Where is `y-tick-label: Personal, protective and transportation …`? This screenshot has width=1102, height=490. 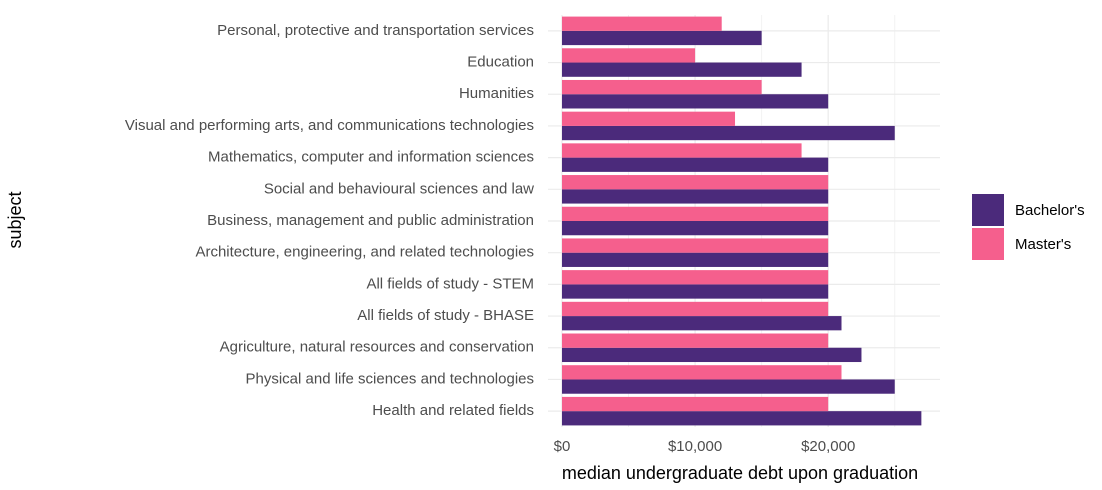 y-tick-label: Personal, protective and transportation … is located at coordinates (375, 30).